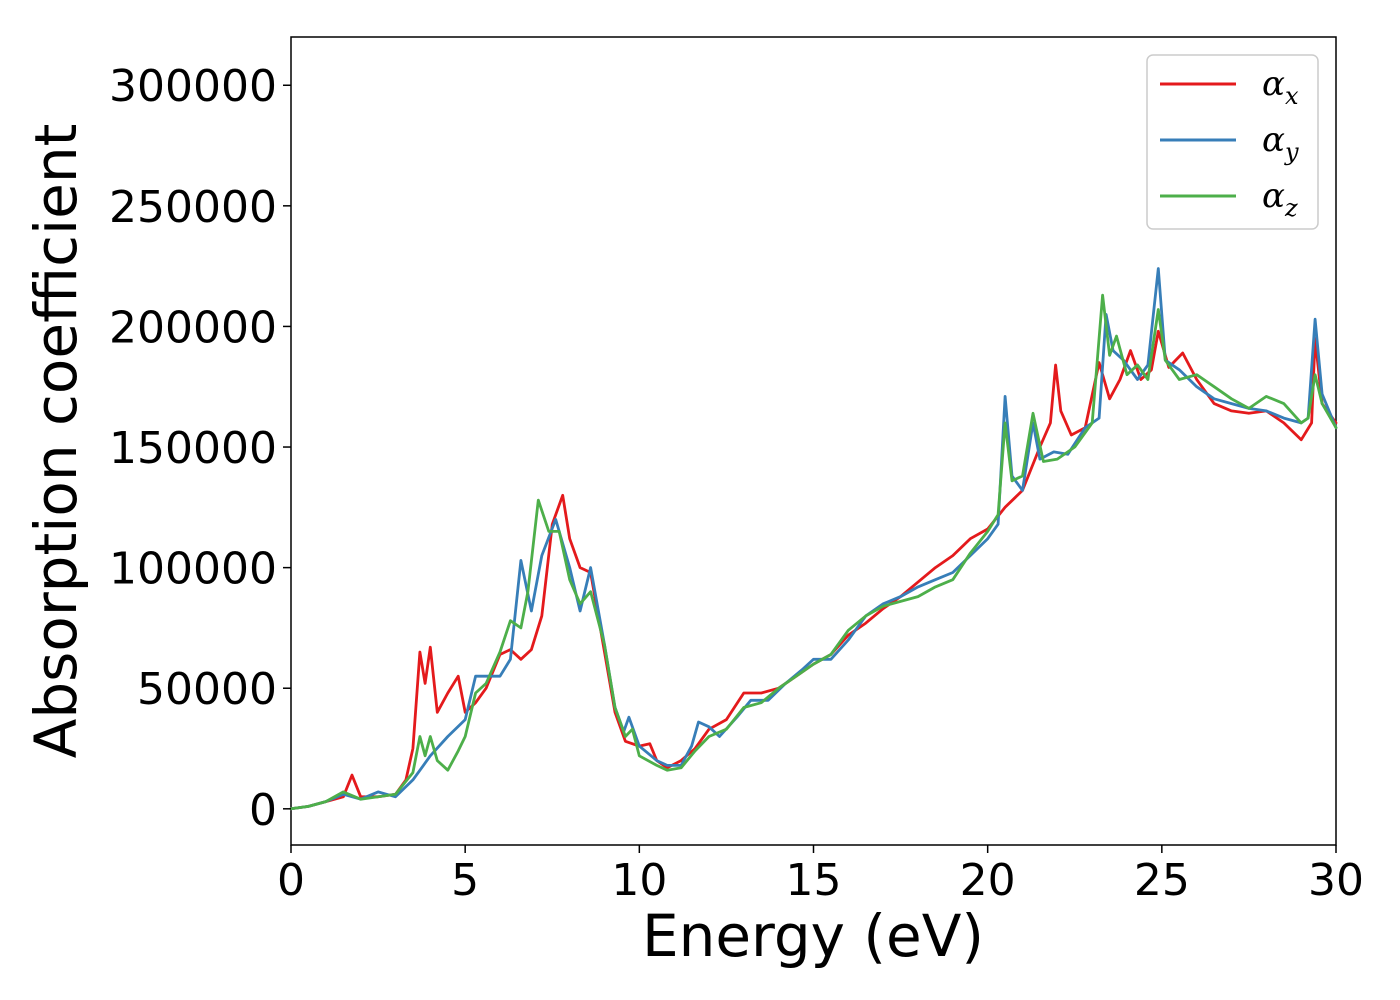 Image resolution: width=1400 pixels, height=1000 pixels. What do you see at coordinates (813, 936) in the screenshot?
I see `x-axis-label: Energy (eV)` at bounding box center [813, 936].